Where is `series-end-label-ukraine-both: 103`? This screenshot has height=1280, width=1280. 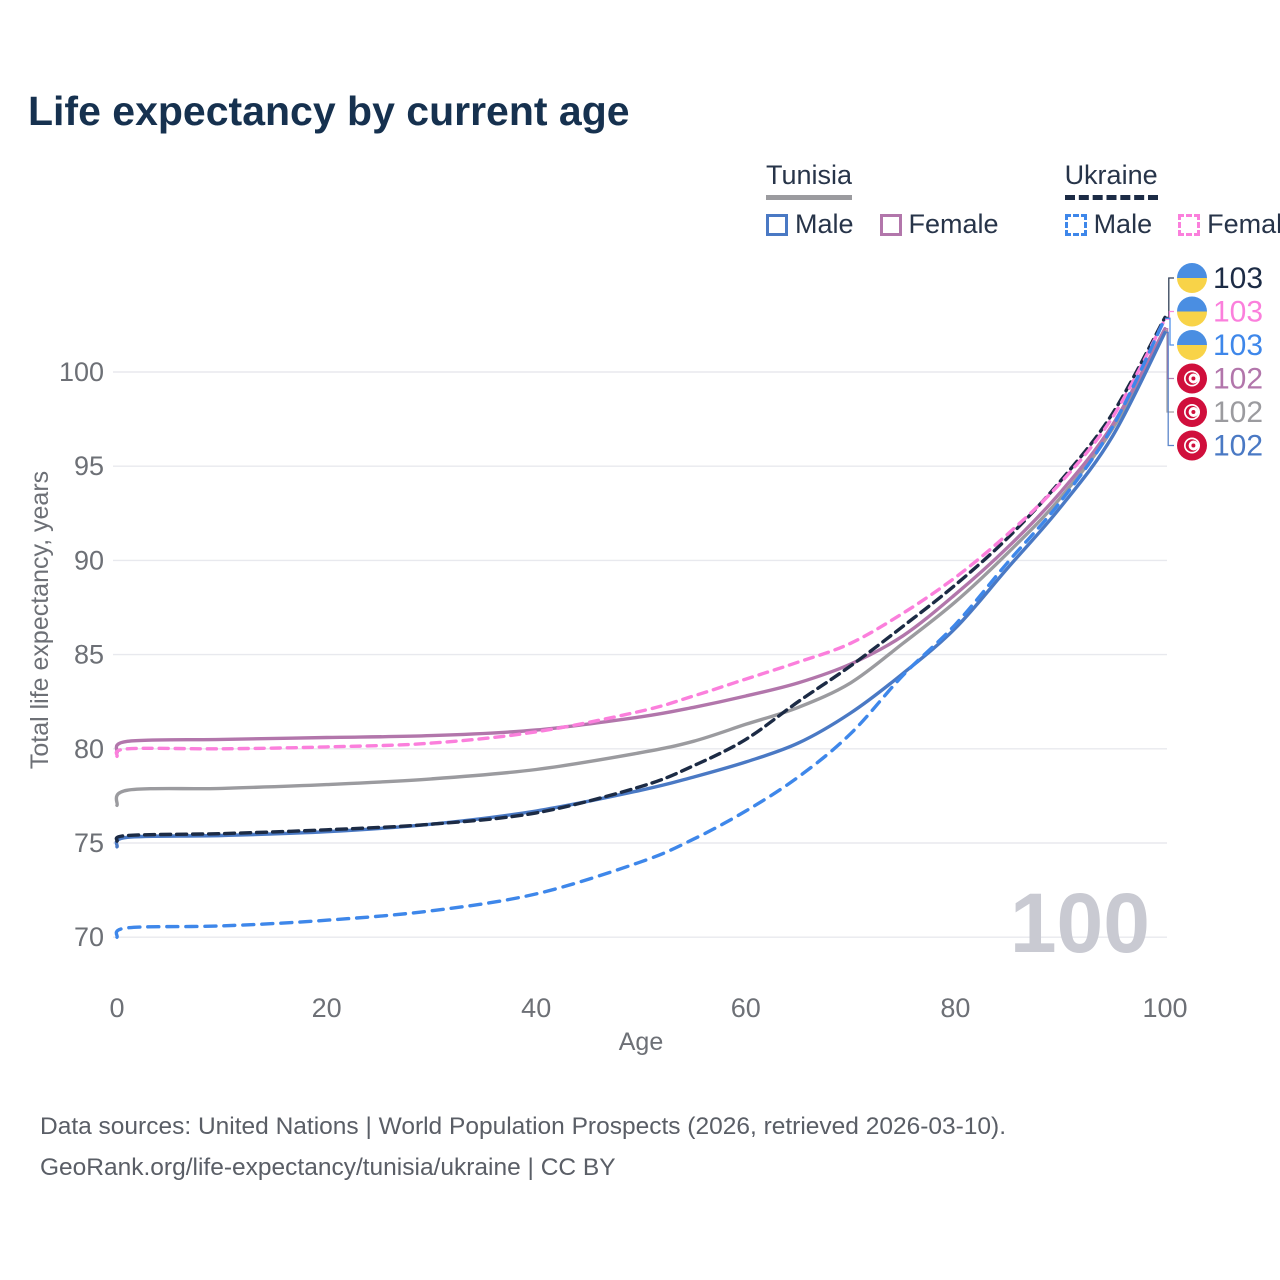
series-end-label-ukraine-both: 103 is located at coordinates (1238, 278).